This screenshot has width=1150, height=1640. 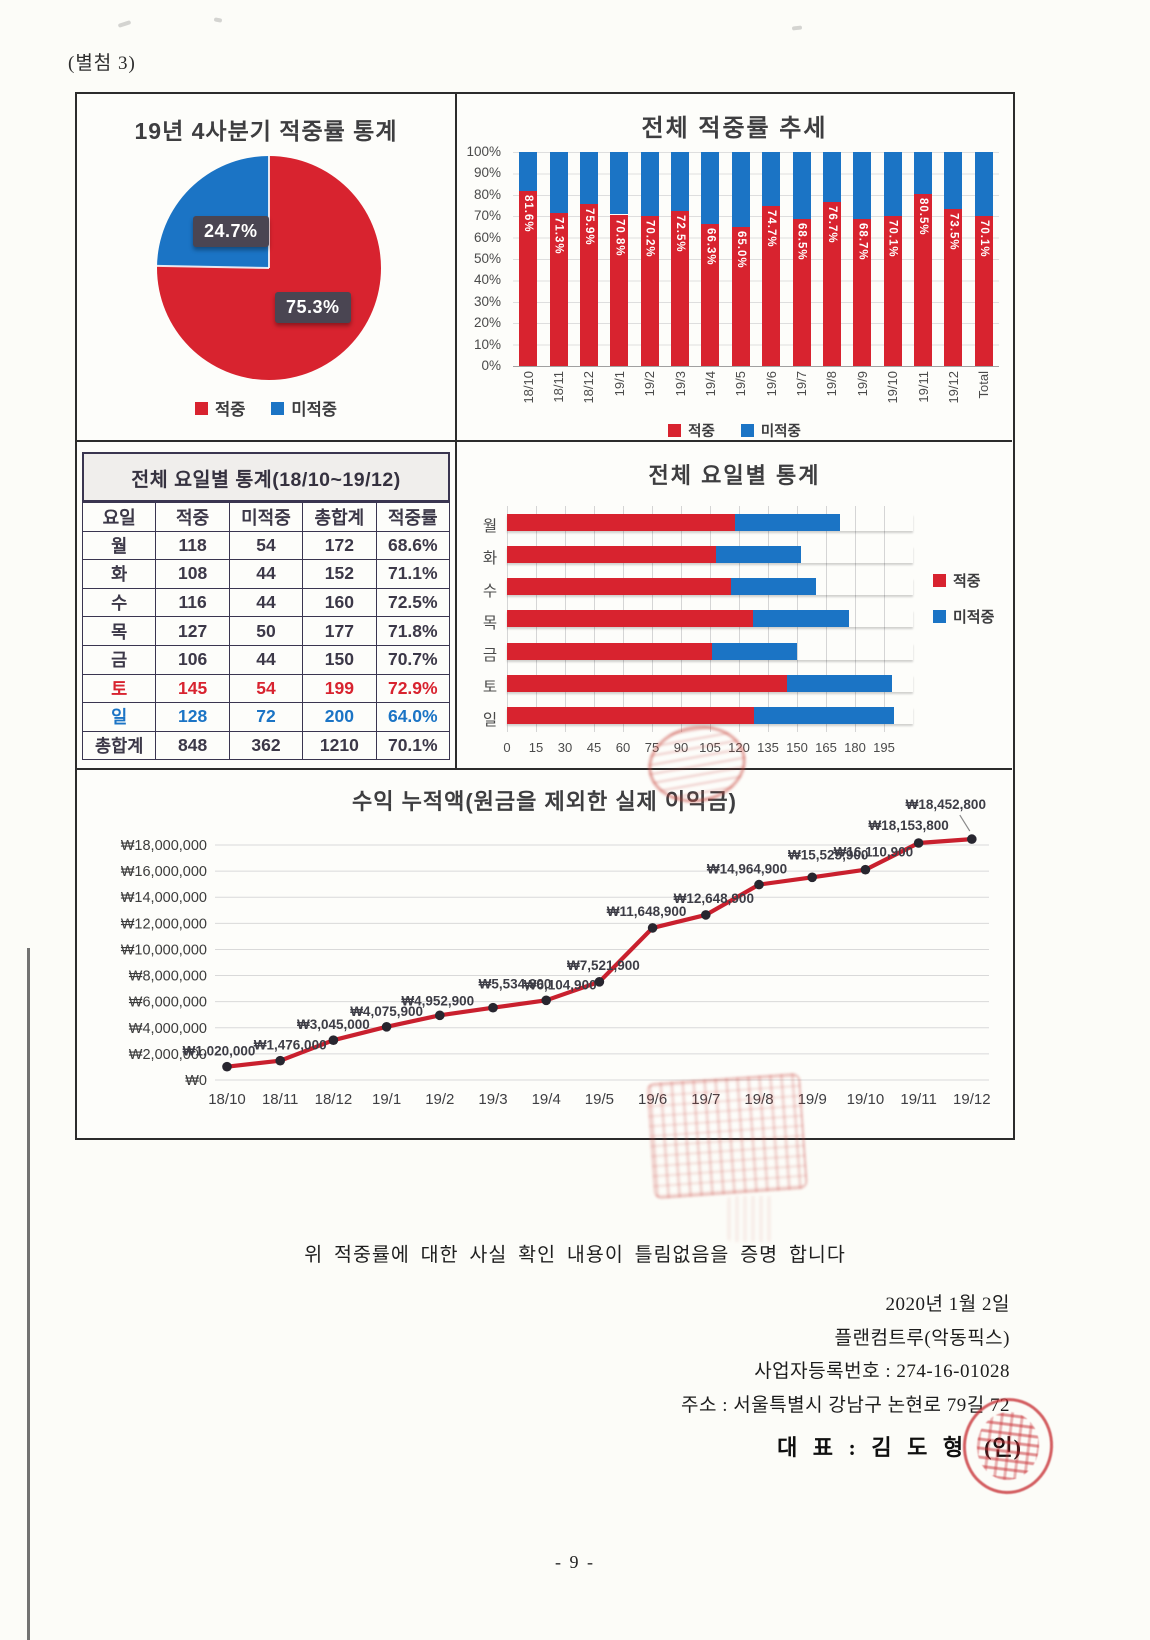 I want to click on trend-bar-column: 80.5%, so click(x=923, y=259).